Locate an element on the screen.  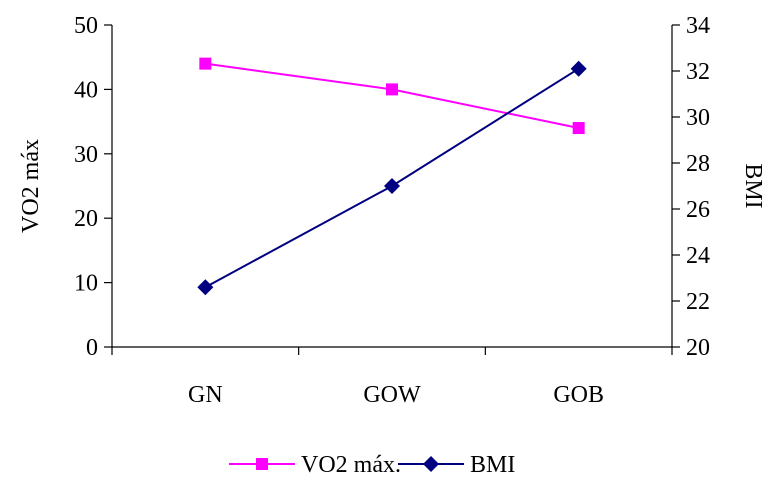
legend-bmi-label: BMI is located at coordinates (492, 465).